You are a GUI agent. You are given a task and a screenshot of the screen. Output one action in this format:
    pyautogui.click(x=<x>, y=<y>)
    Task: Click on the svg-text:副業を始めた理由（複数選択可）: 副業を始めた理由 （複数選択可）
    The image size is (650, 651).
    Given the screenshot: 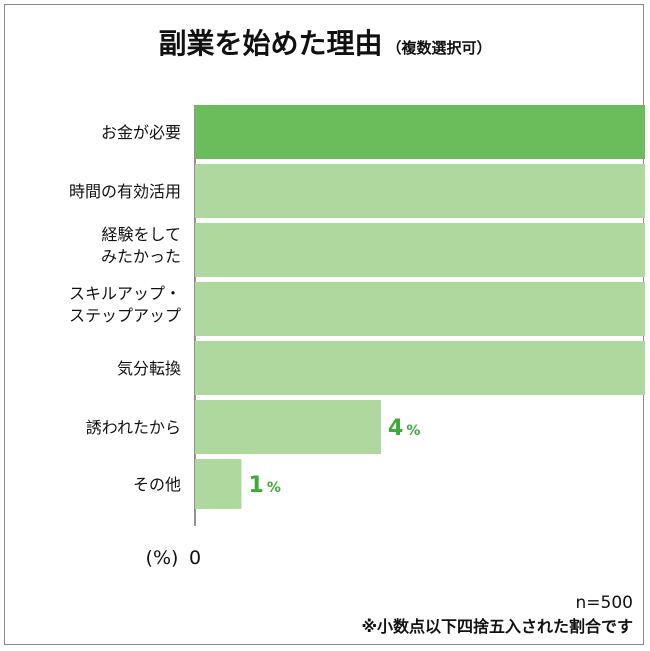 What is the action you would take?
    pyautogui.click(x=324, y=43)
    